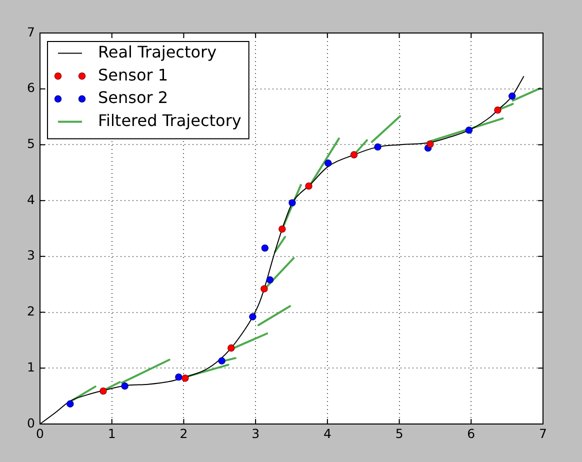 The image size is (582, 462). Describe the element at coordinates (327, 433) in the screenshot. I see `x-tick-label: 4` at that location.